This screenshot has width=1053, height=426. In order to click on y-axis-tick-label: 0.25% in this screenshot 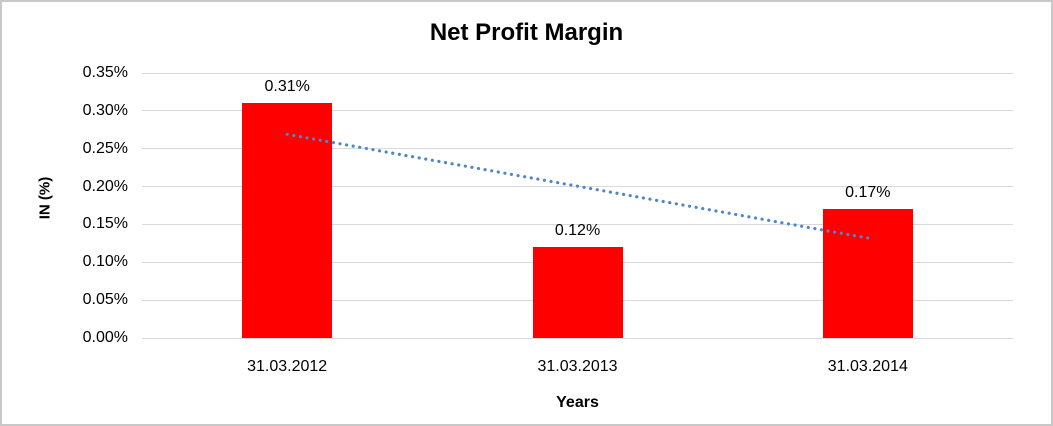, I will do `click(105, 148)`.